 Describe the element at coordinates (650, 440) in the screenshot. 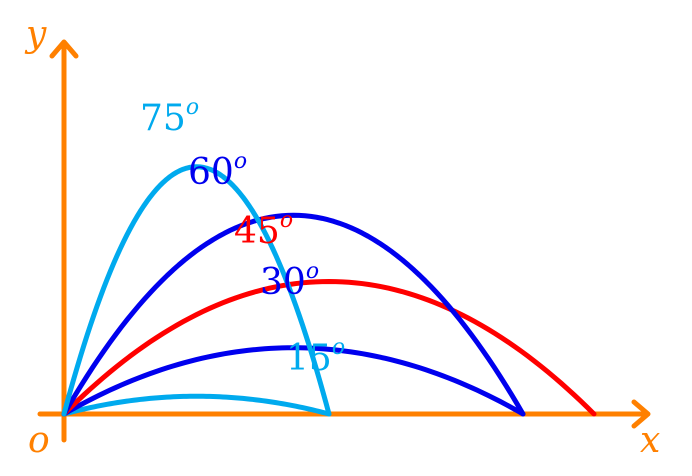

I see `x-axis-label: x` at that location.